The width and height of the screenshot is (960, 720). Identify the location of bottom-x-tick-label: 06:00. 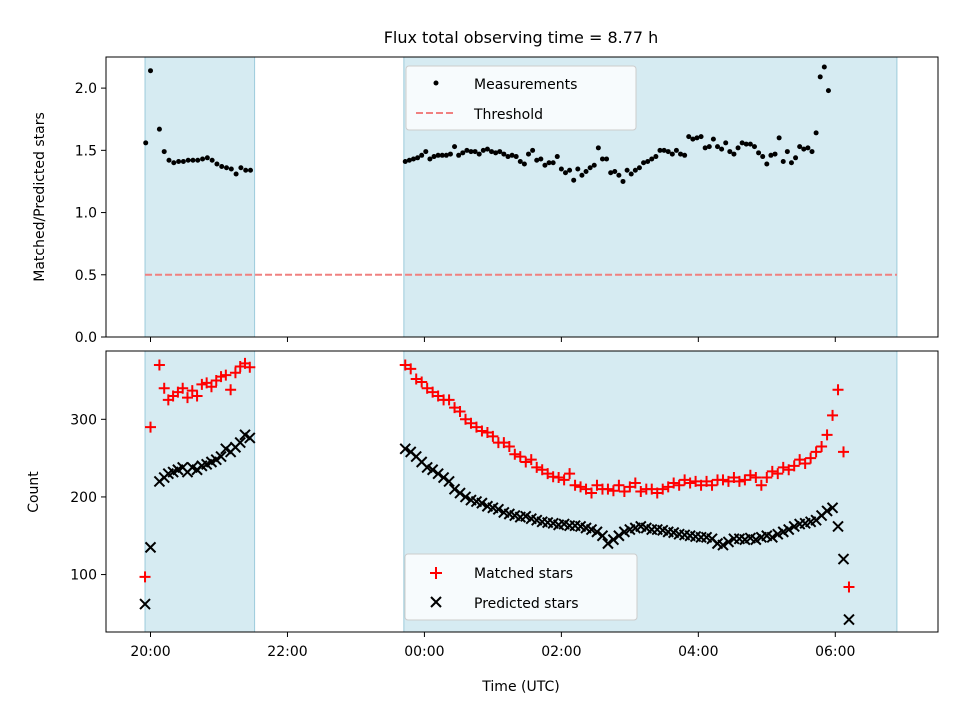
(835, 652).